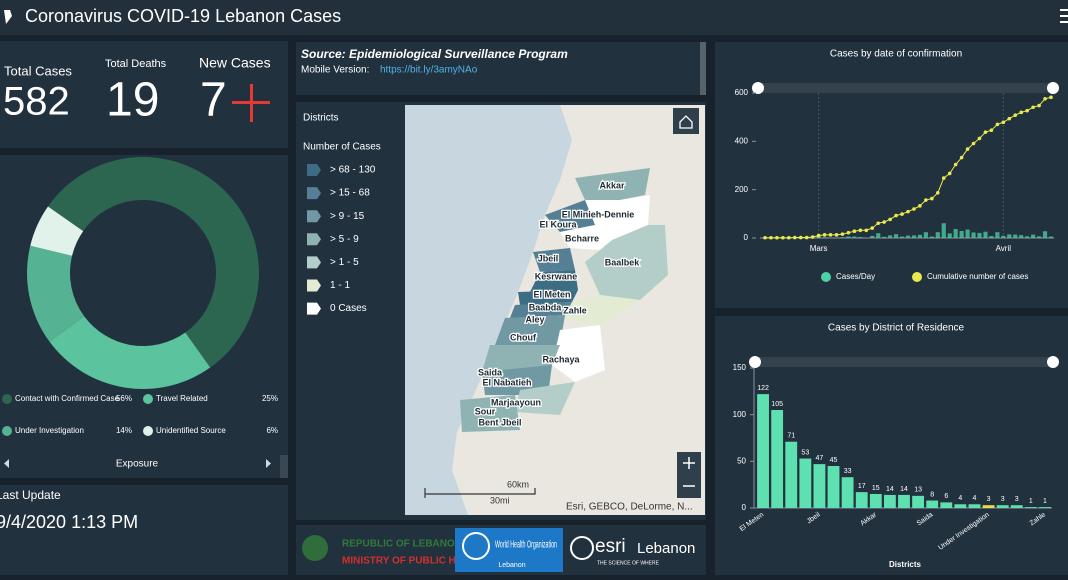 Image resolution: width=1068 pixels, height=580 pixels. I want to click on mobile-link: https://bit.ly/3amyNAo, so click(429, 70).